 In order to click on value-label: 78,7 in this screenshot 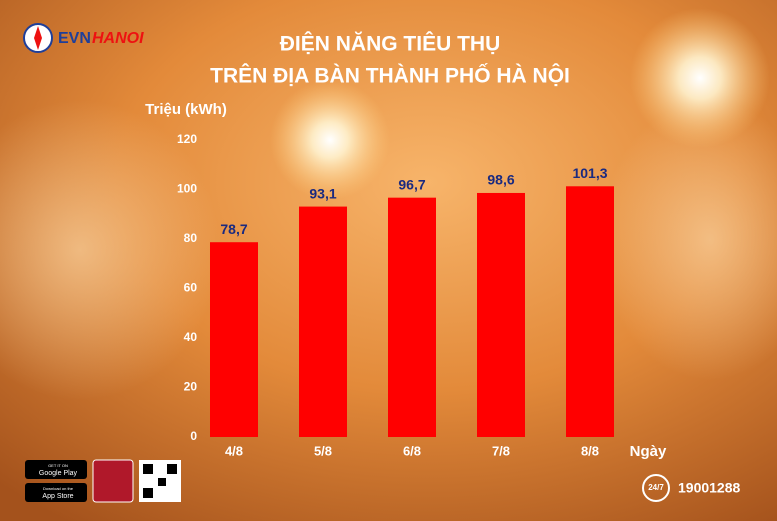, I will do `click(233, 229)`.